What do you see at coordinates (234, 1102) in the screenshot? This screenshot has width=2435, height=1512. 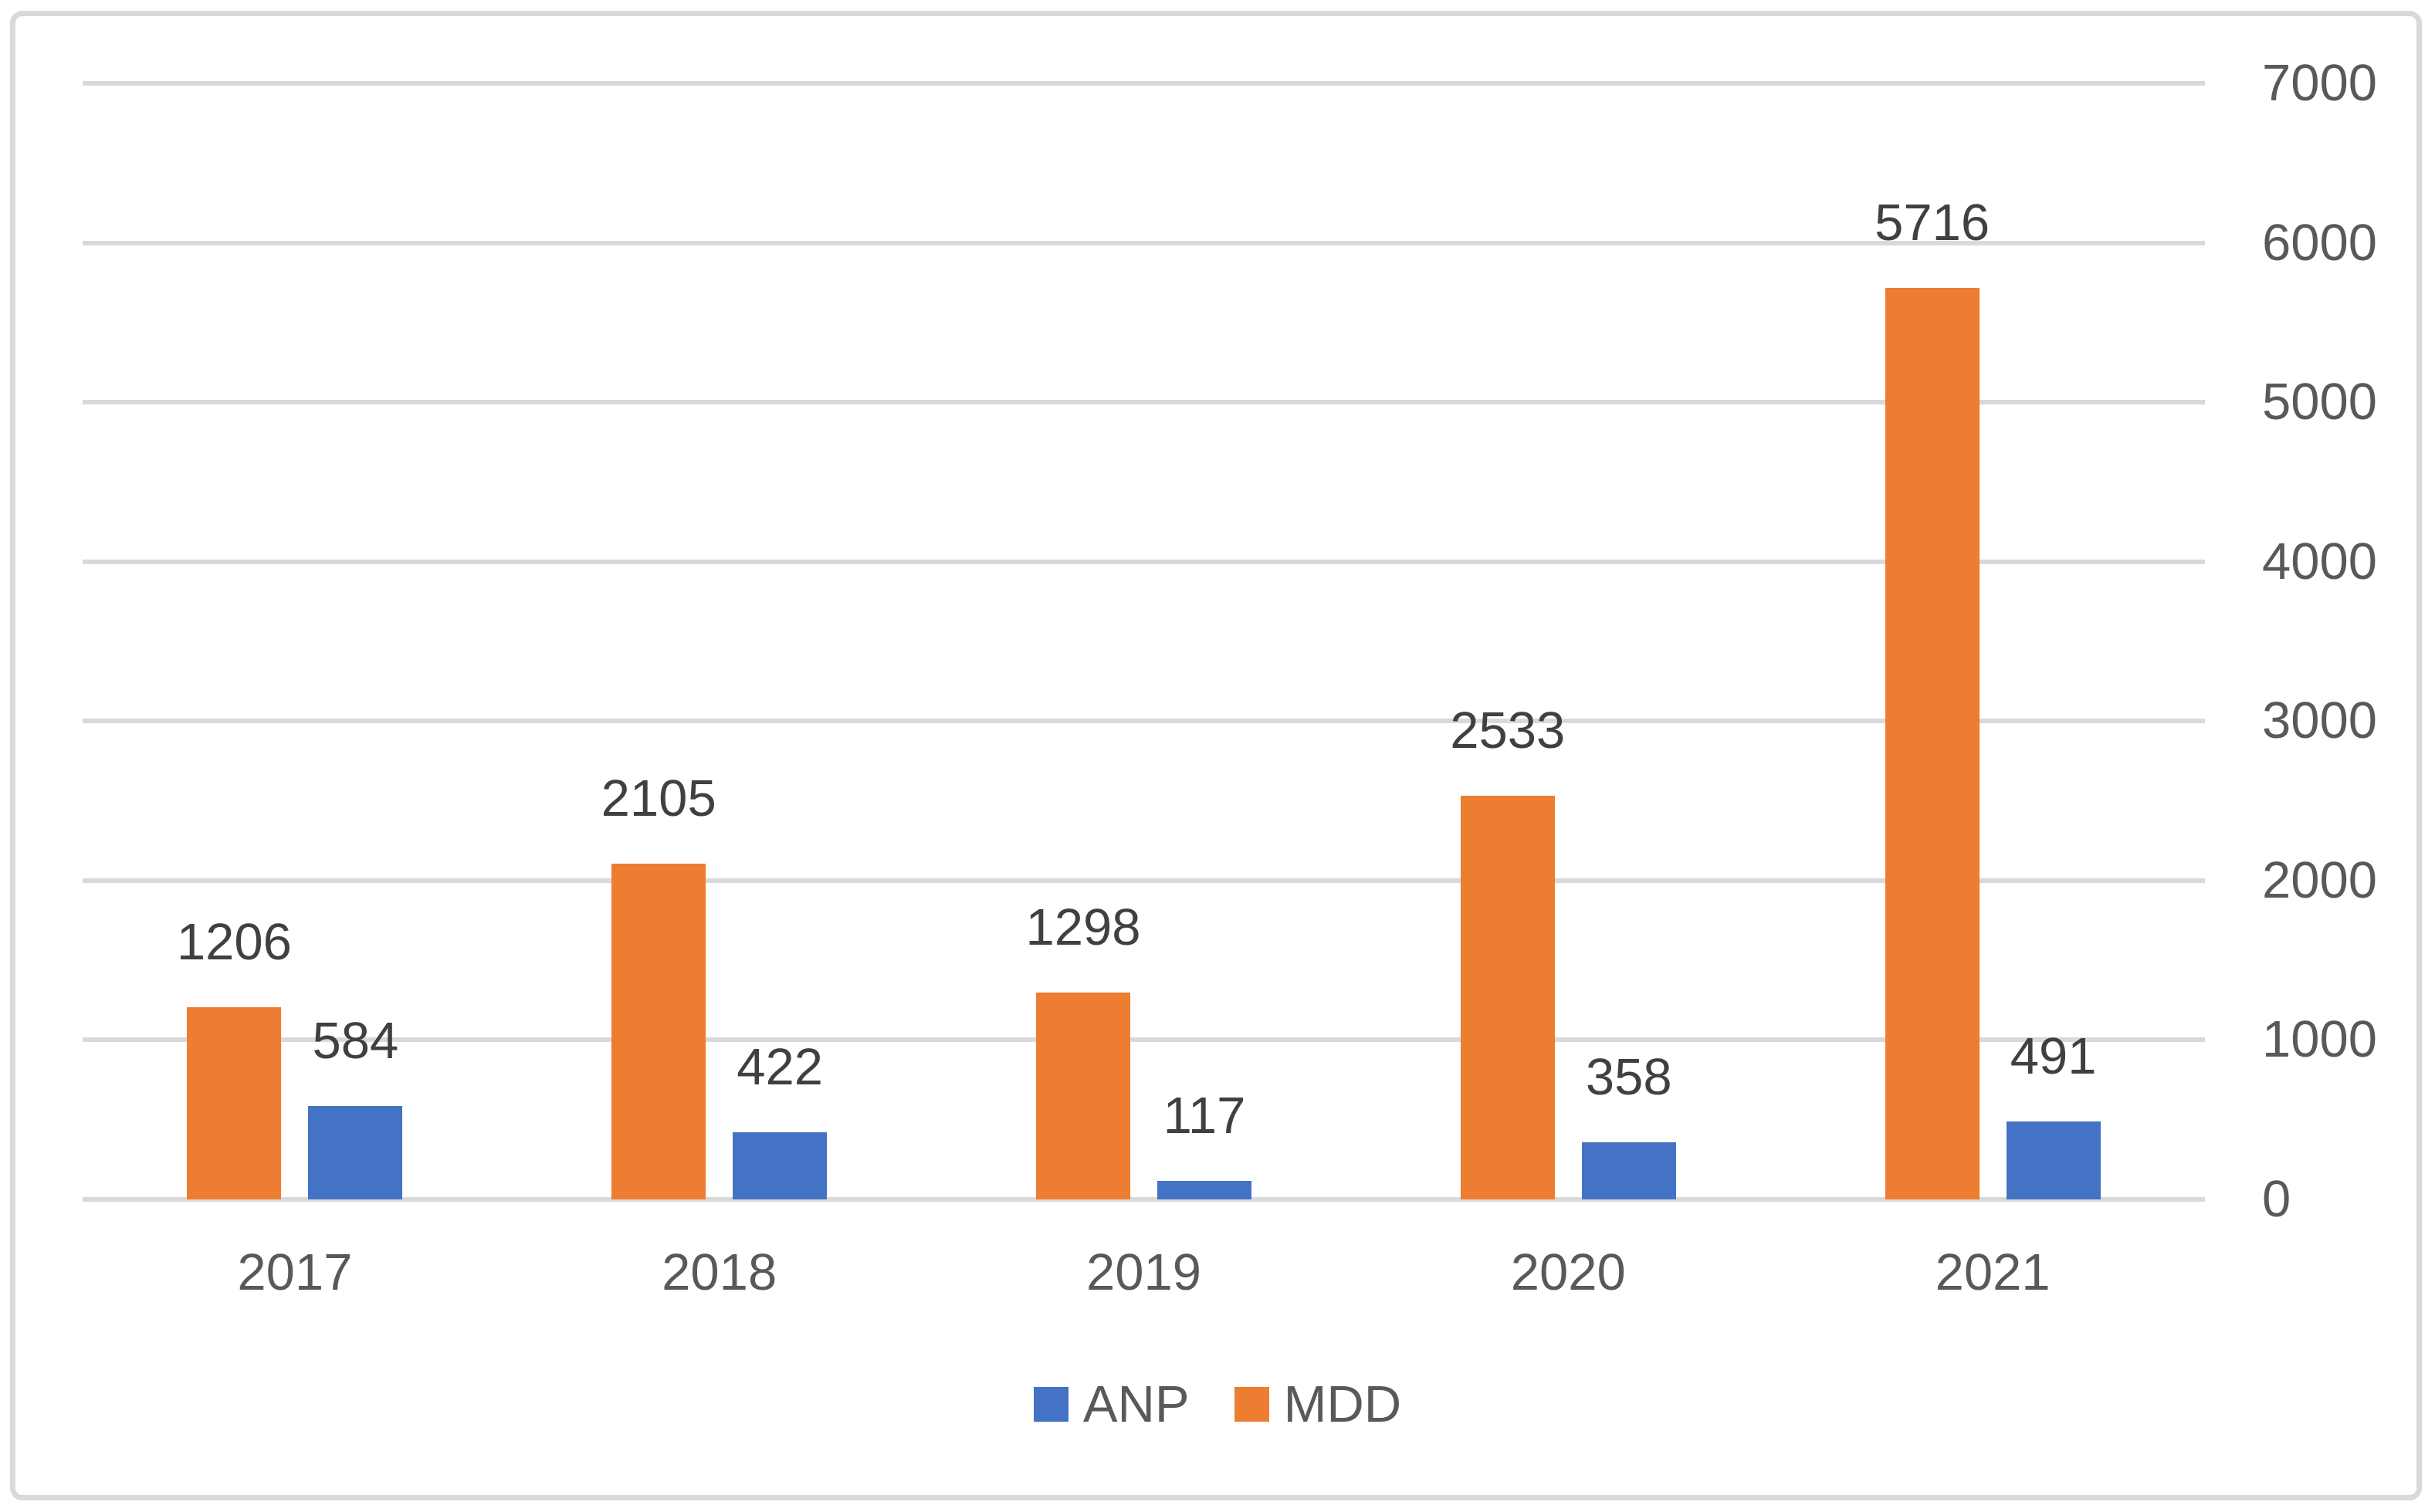 I see `bar-mdd-2017` at bounding box center [234, 1102].